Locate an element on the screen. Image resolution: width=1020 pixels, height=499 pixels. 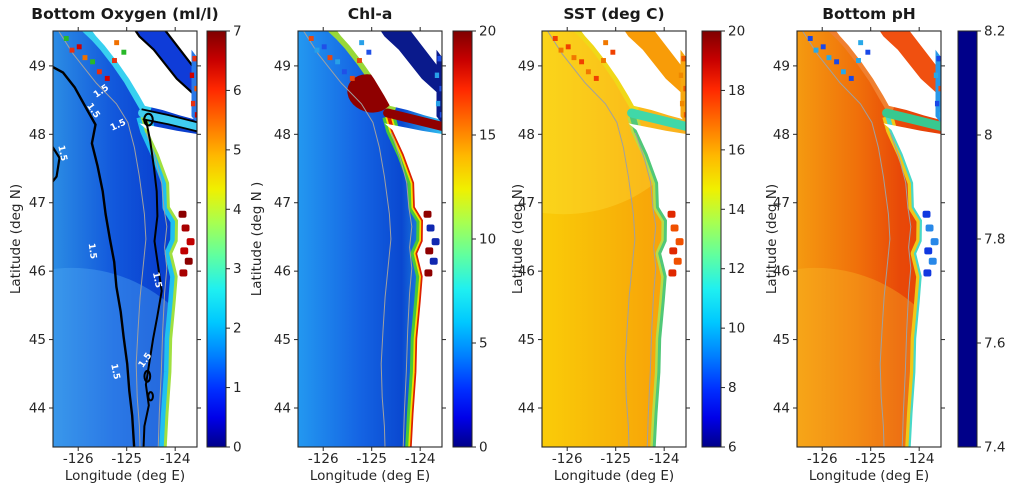
panel-4-map is located at coordinates (869, 239).